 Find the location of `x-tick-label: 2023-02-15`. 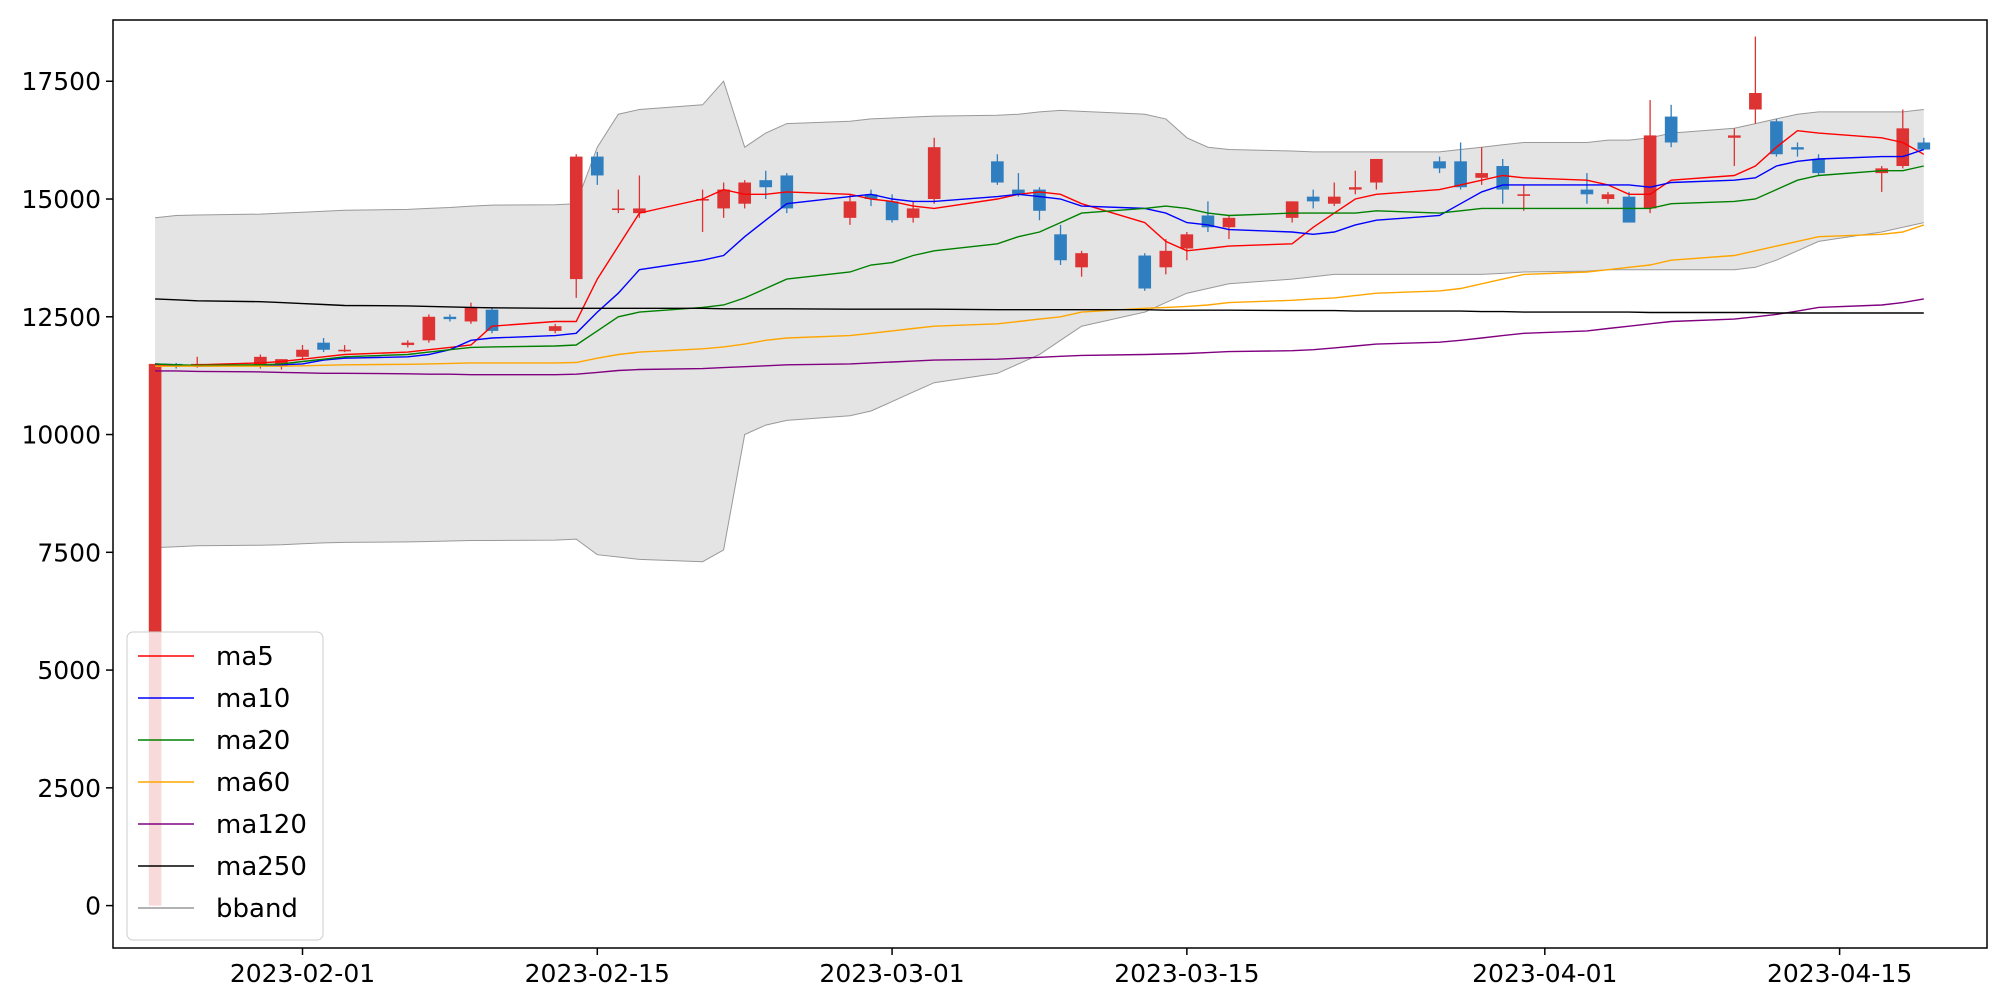

x-tick-label: 2023-02-15 is located at coordinates (597, 973).